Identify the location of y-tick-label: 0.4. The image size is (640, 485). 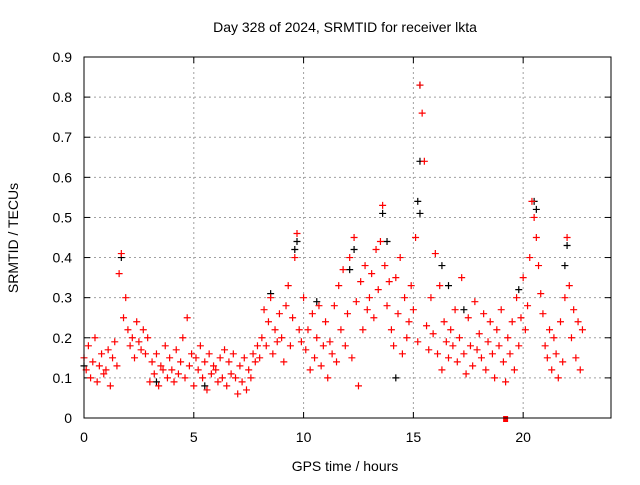
(63, 258).